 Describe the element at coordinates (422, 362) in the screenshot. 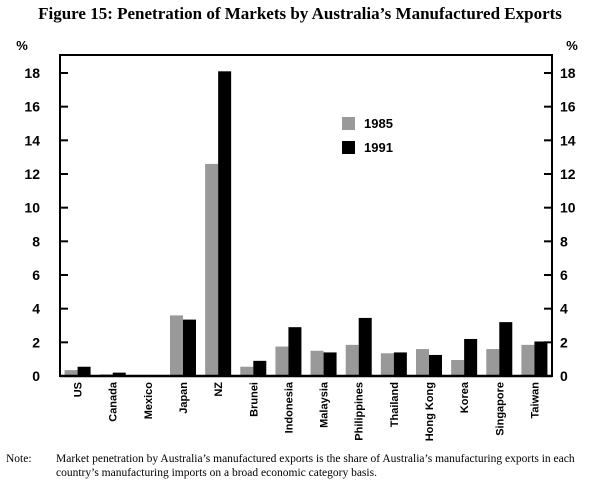

I see `bar-1985-hong-kong` at that location.